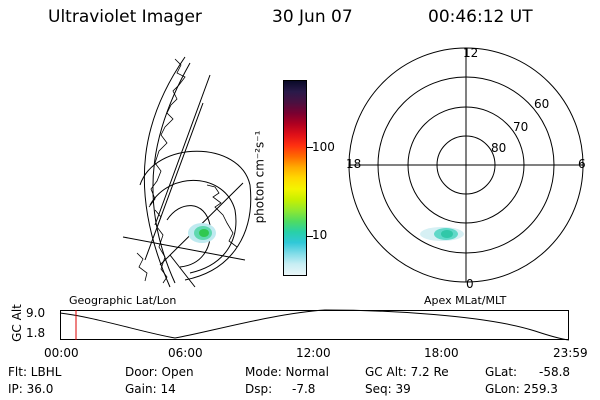  Describe the element at coordinates (480, 17) in the screenshot. I see `time-label: 00:46:12 UT` at that location.